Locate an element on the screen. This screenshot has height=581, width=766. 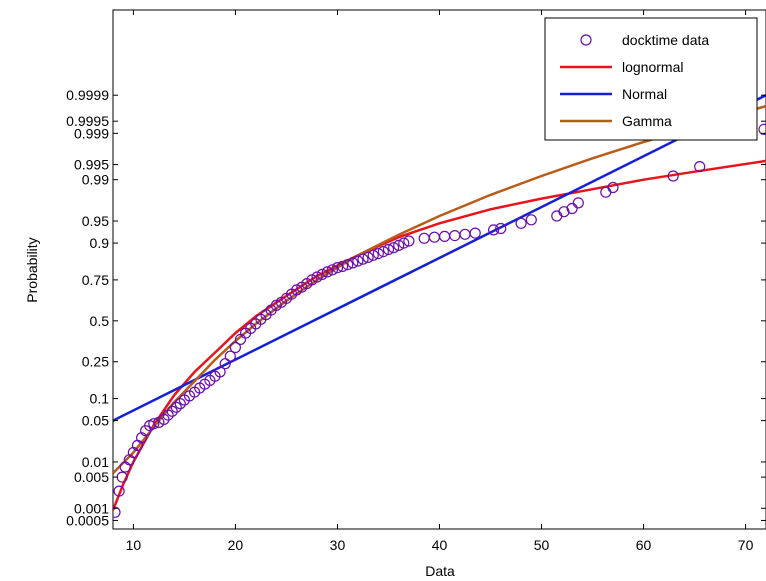
legend-box is located at coordinates (651, 79).